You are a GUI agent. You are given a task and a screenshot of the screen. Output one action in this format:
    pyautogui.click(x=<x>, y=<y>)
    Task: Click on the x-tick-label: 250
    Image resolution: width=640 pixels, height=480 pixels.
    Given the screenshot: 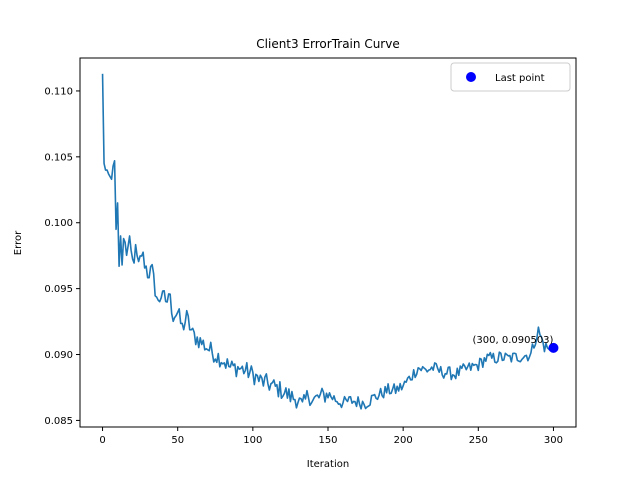 What is the action you would take?
    pyautogui.click(x=478, y=440)
    